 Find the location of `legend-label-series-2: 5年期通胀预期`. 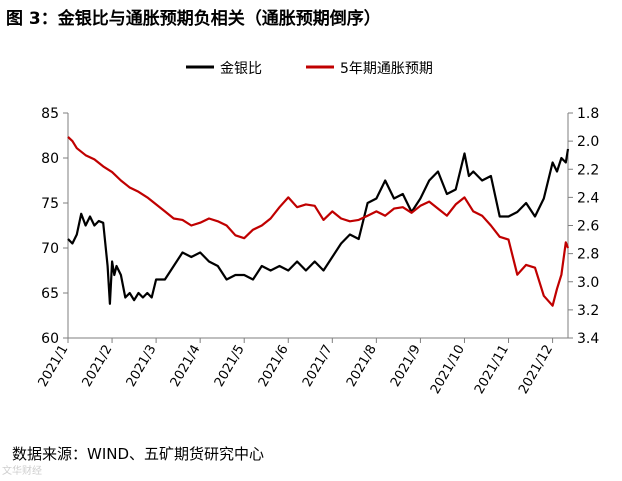

legend-label-series-2: 5年期通胀预期 is located at coordinates (386, 69).